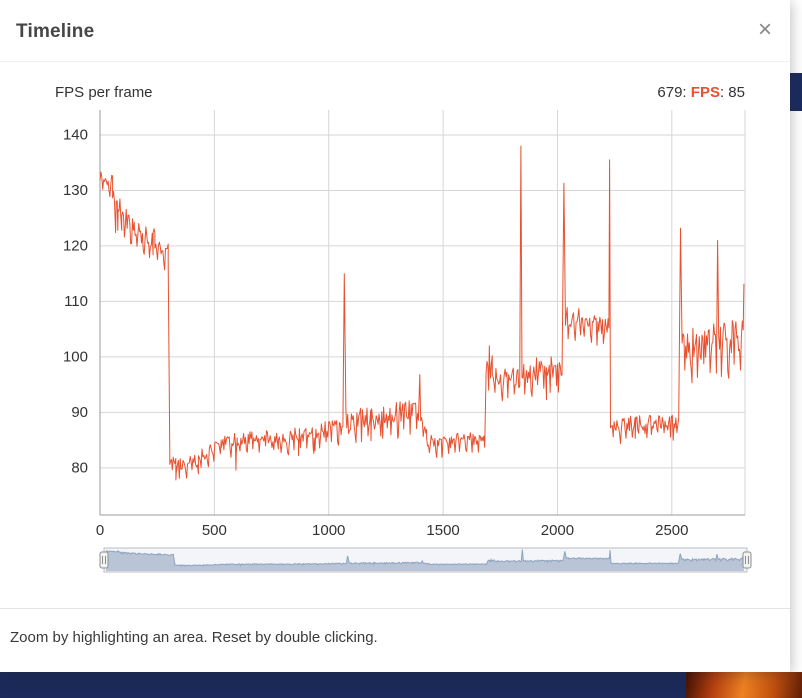 The width and height of the screenshot is (802, 698). I want to click on svg-text: 2000, so click(557, 530).